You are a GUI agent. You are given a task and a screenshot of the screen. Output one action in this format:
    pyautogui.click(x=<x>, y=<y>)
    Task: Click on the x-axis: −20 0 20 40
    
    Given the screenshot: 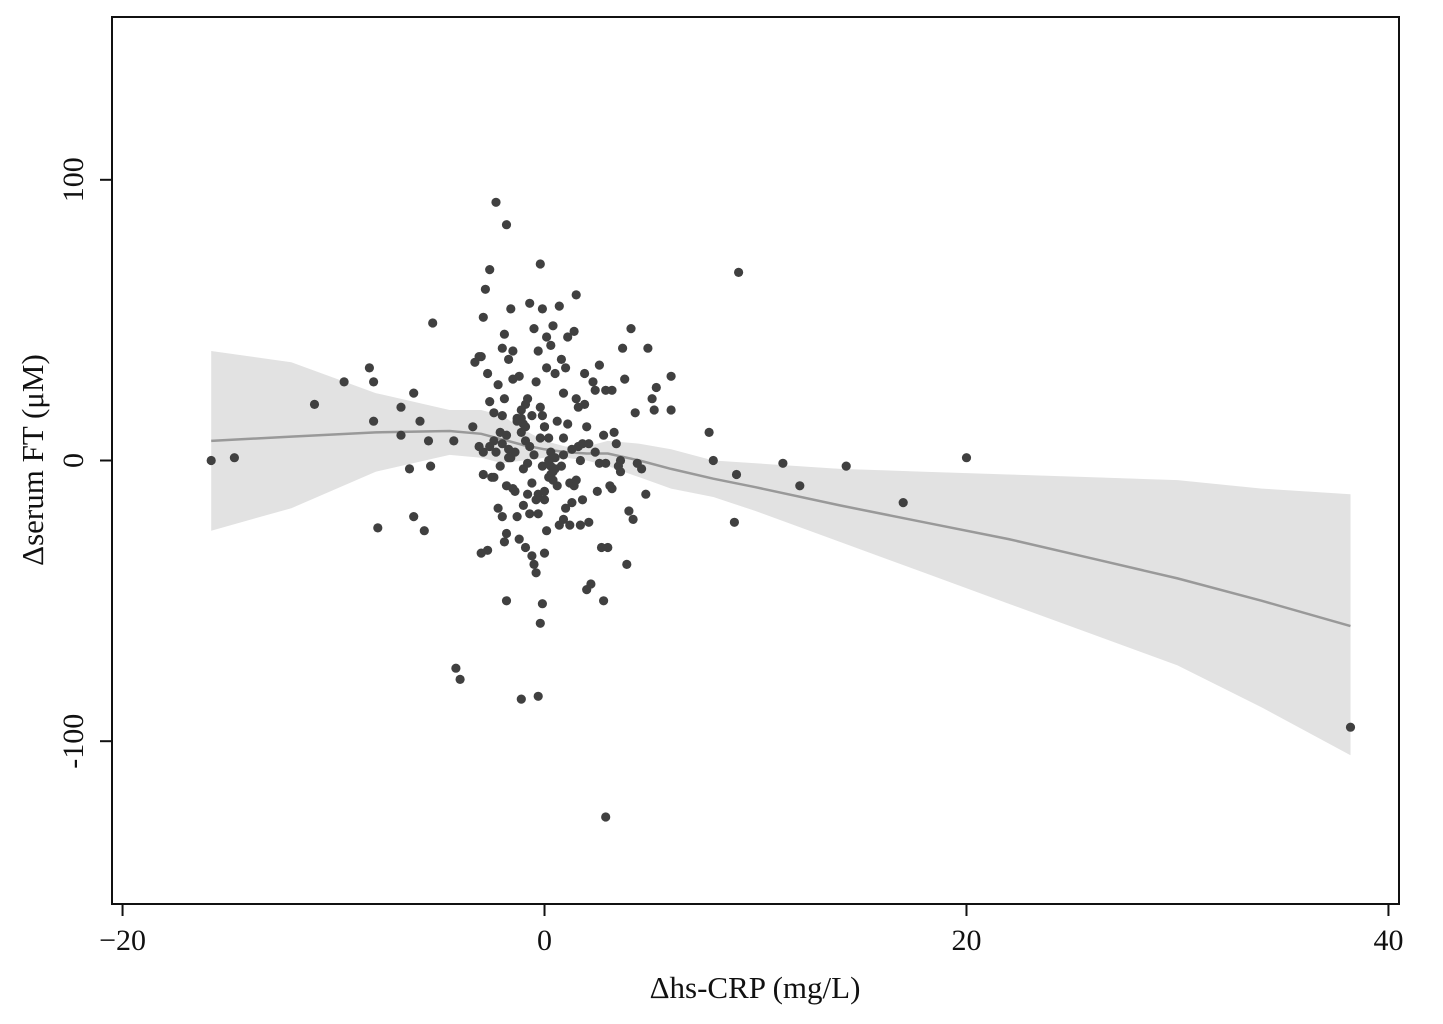 What is the action you would take?
    pyautogui.click(x=751, y=930)
    